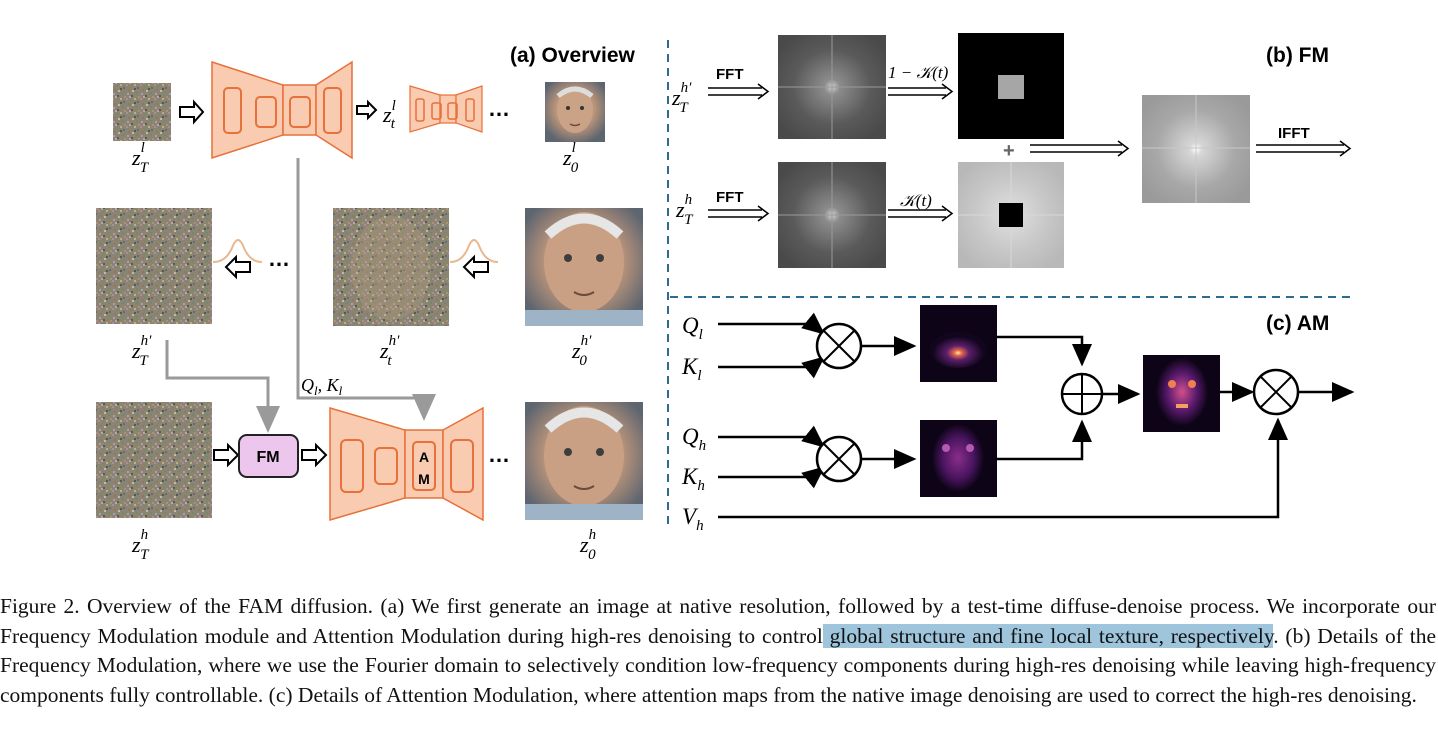 Image resolution: width=1438 pixels, height=755 pixels. What do you see at coordinates (222, 386) in the screenshot?
I see `fm-connector` at bounding box center [222, 386].